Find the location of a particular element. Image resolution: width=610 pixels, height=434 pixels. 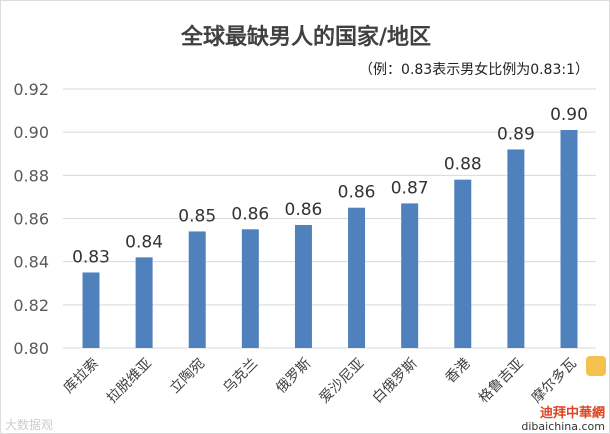

watermark-right-cn: 迪拜中華網 is located at coordinates (572, 413).